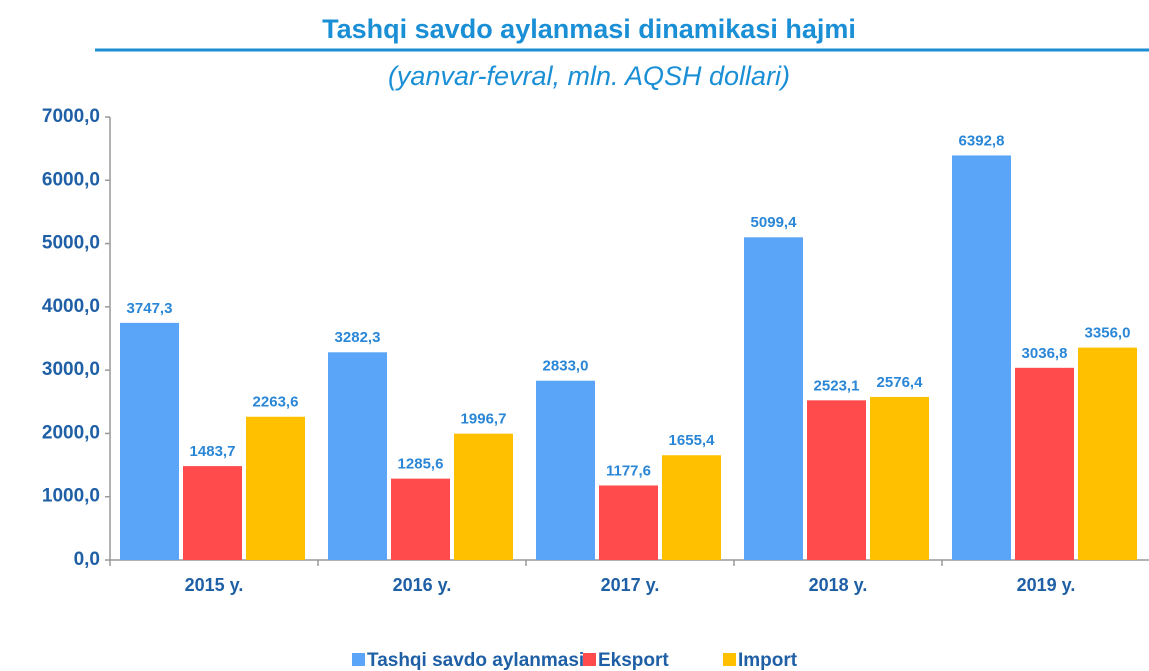 This screenshot has height=671, width=1149. I want to click on data-label: 2523,1, so click(837, 385).